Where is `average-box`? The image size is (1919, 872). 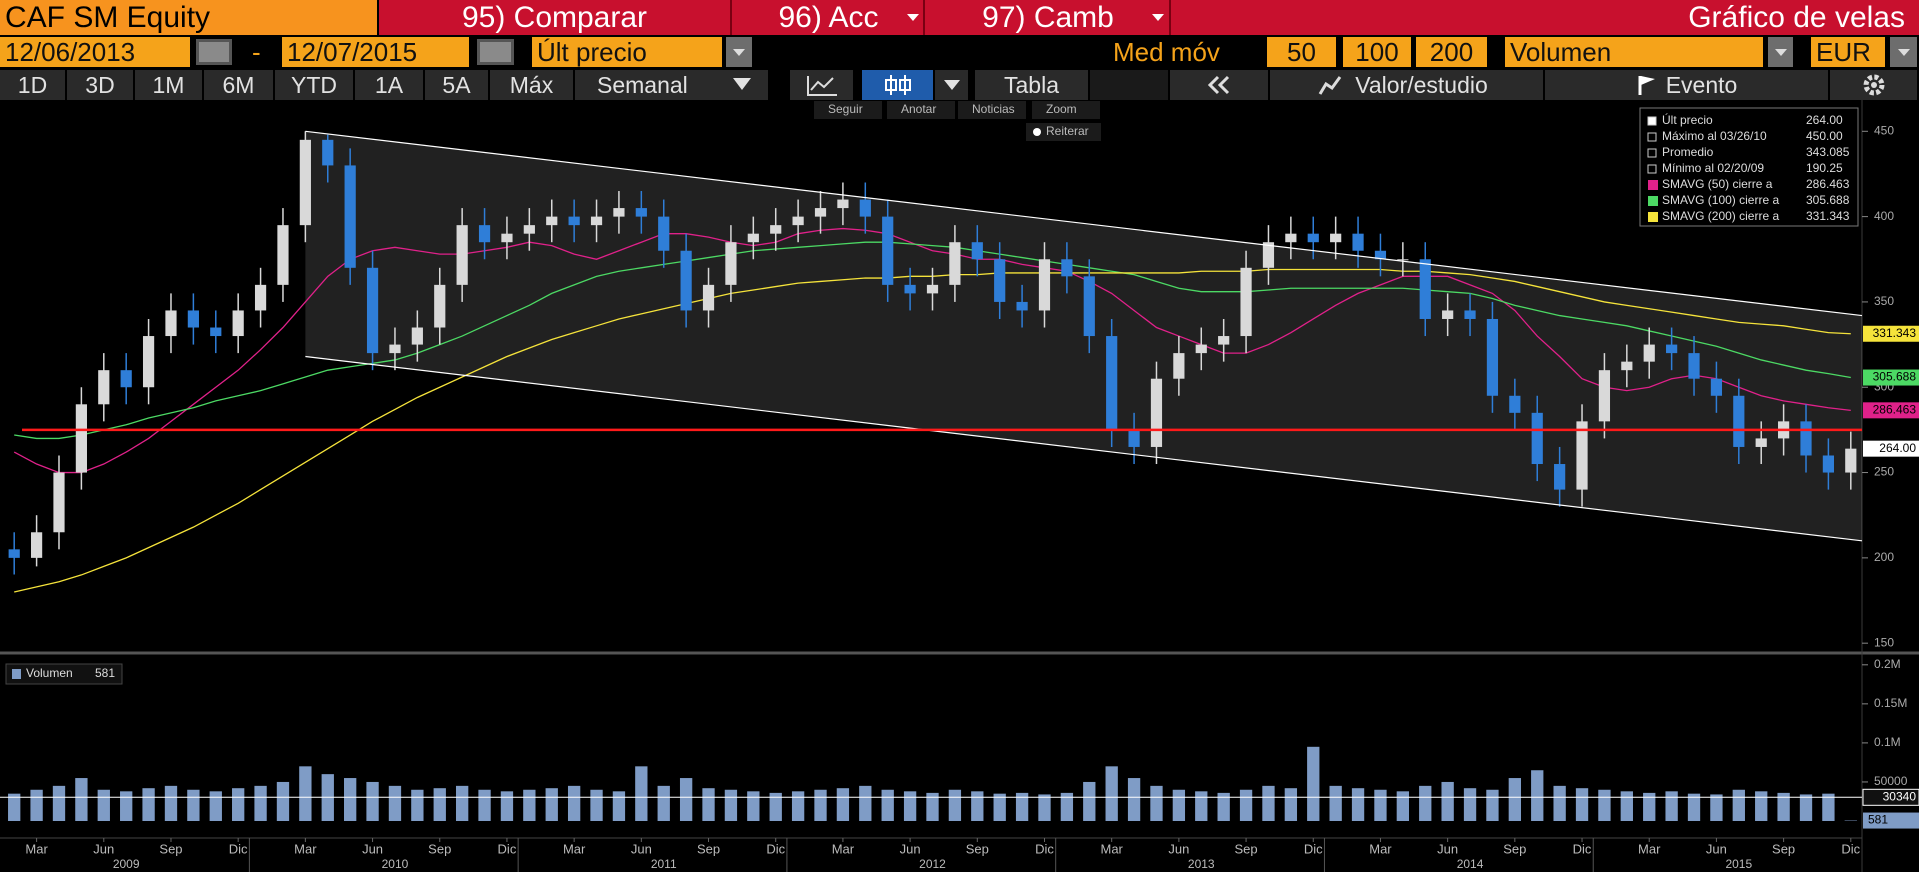
average-box is located at coordinates (1890, 797).